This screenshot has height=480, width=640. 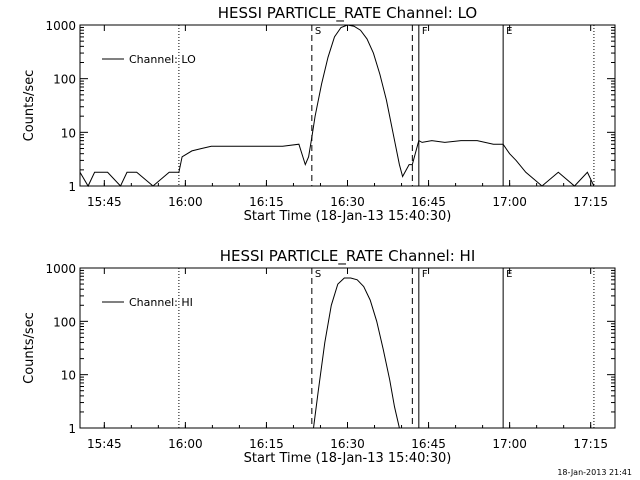 I want to click on chart-title: HESSI PARTICLE_RATE Channel: HI, so click(x=348, y=256).